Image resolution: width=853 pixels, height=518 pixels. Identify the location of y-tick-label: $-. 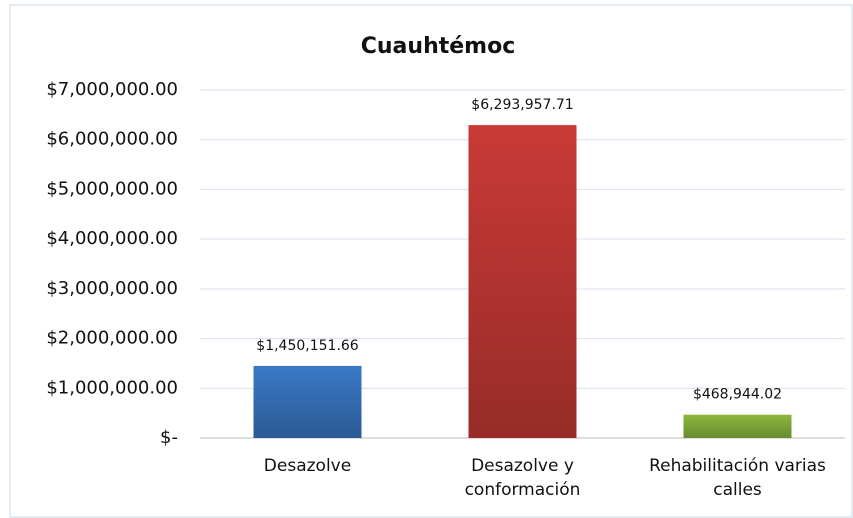
(169, 437).